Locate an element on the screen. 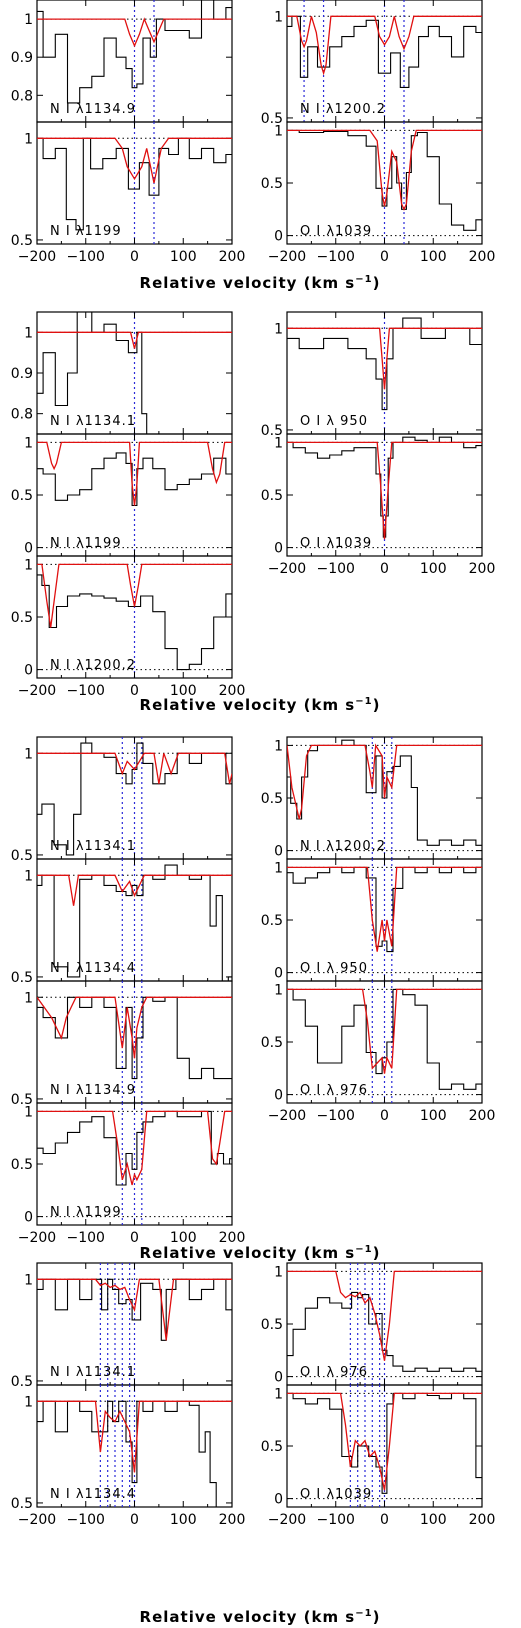 The height and width of the screenshot is (1628, 521). panel-20: 00.51O I λ1039−200 −100 0 100 200 is located at coordinates (378, 1456).